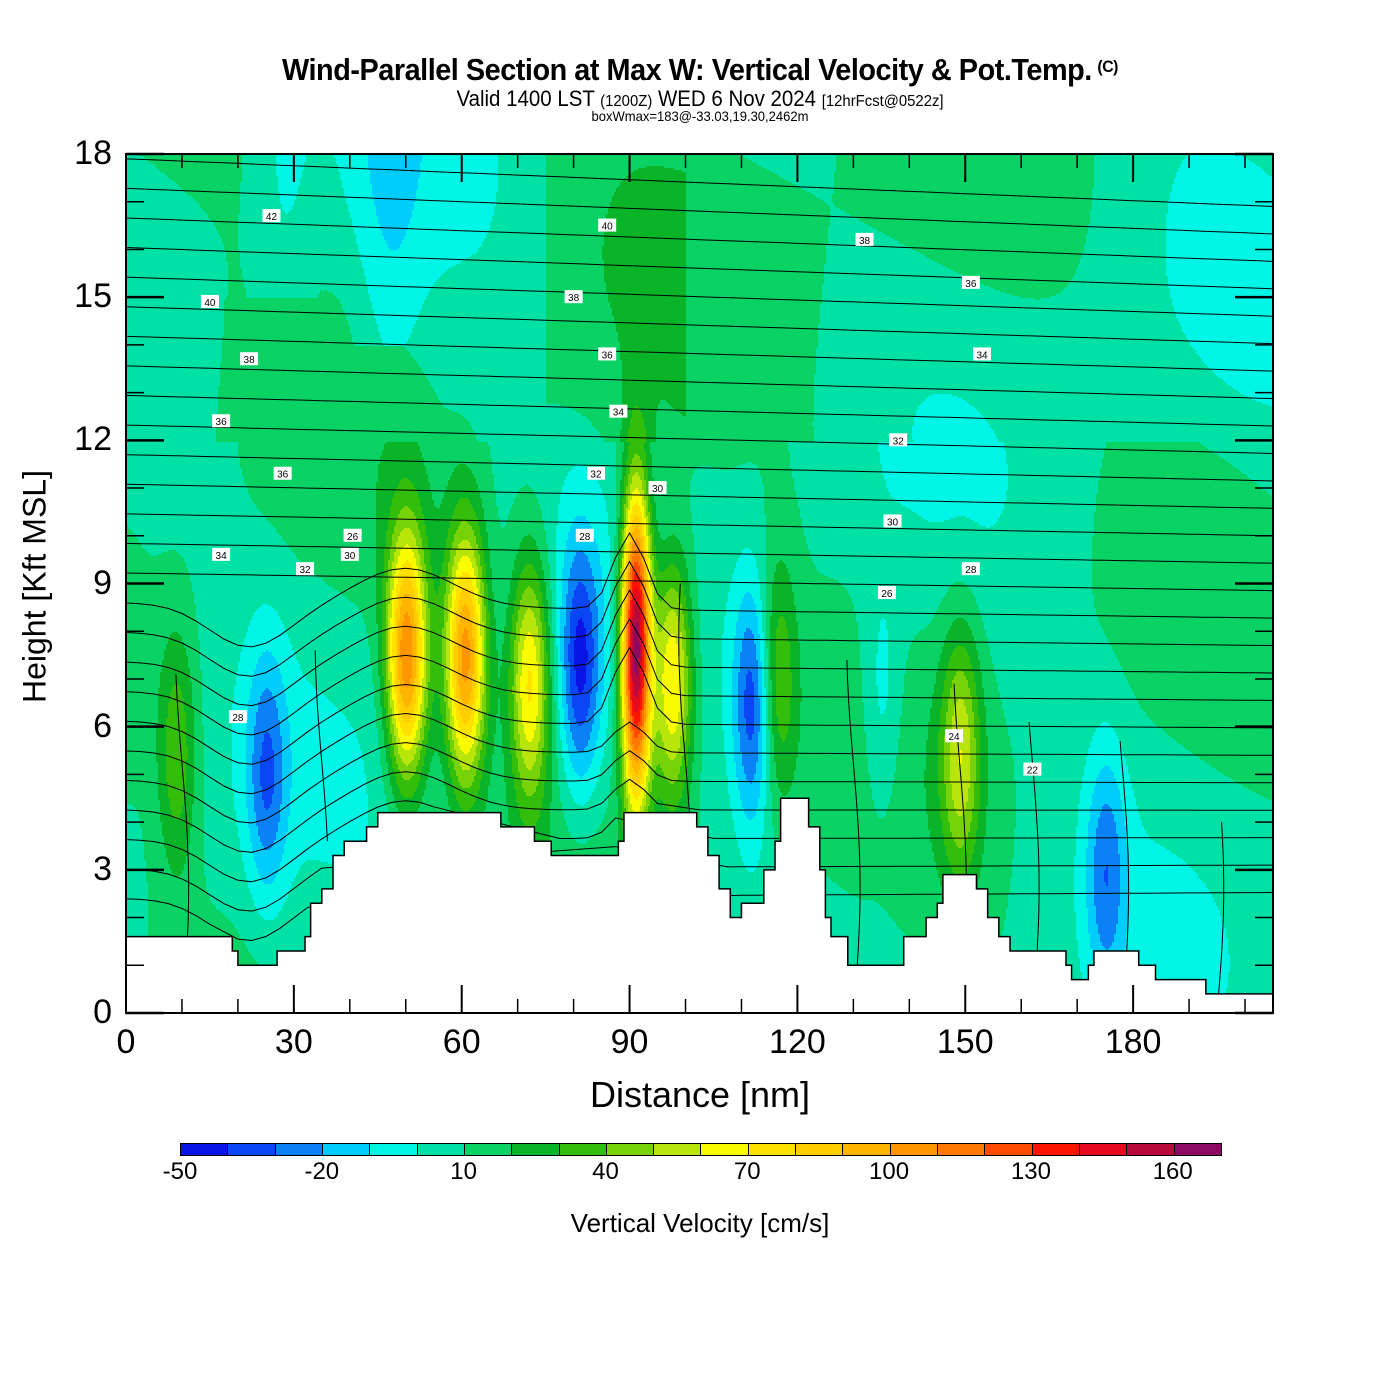  Describe the element at coordinates (700, 116) in the screenshot. I see `box-info: boxWmax=183@-33.03,19.30,2462m` at that location.